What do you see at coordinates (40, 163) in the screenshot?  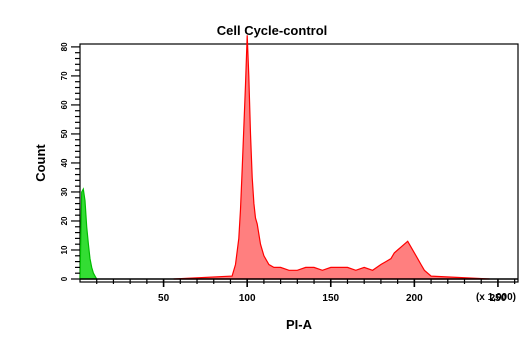 I see `y-axis-label: Count` at bounding box center [40, 163].